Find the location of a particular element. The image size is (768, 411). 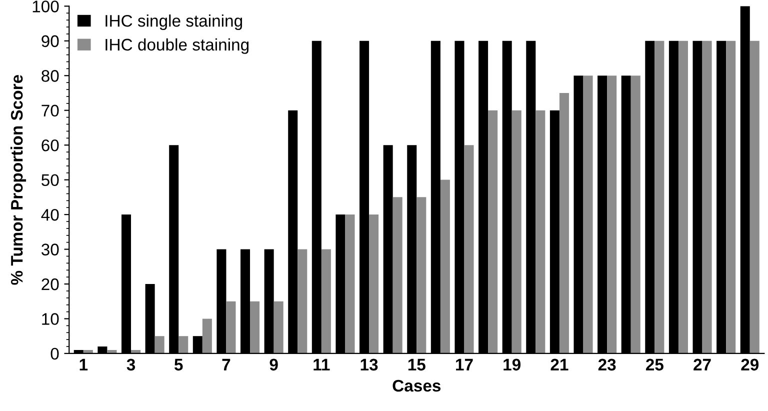

x-tick-label: 19 is located at coordinates (512, 364).